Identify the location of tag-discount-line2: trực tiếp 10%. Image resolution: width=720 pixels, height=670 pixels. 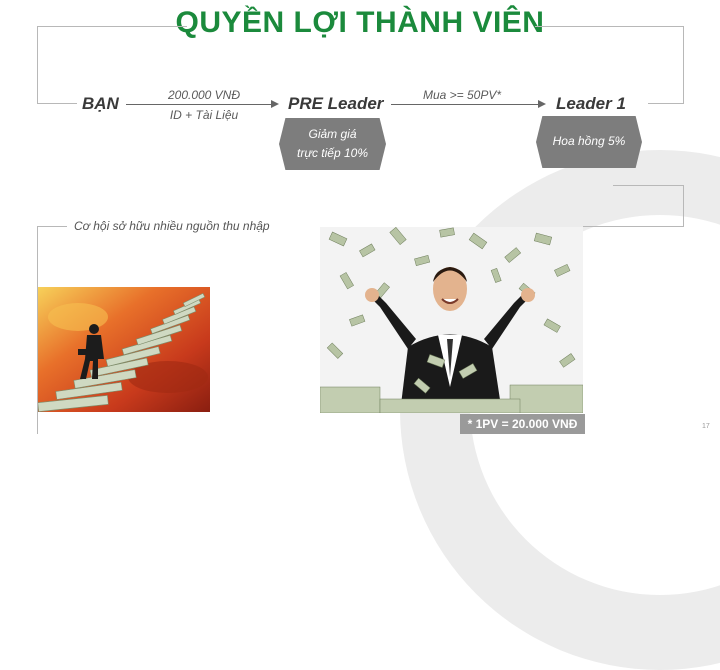
(332, 153).